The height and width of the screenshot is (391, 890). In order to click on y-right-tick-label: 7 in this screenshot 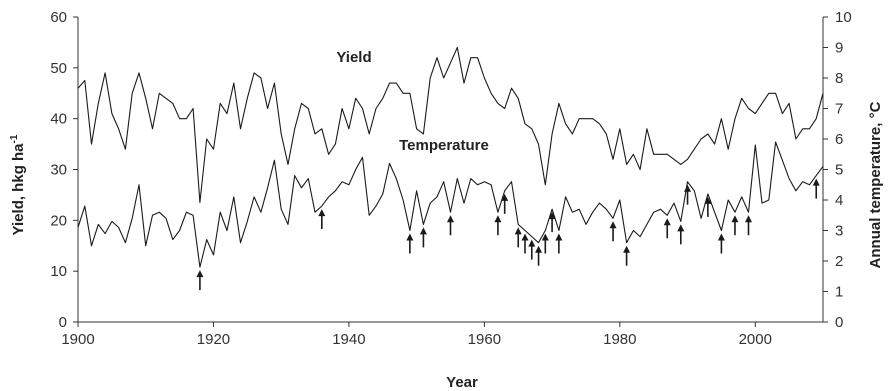, I will do `click(839, 109)`.